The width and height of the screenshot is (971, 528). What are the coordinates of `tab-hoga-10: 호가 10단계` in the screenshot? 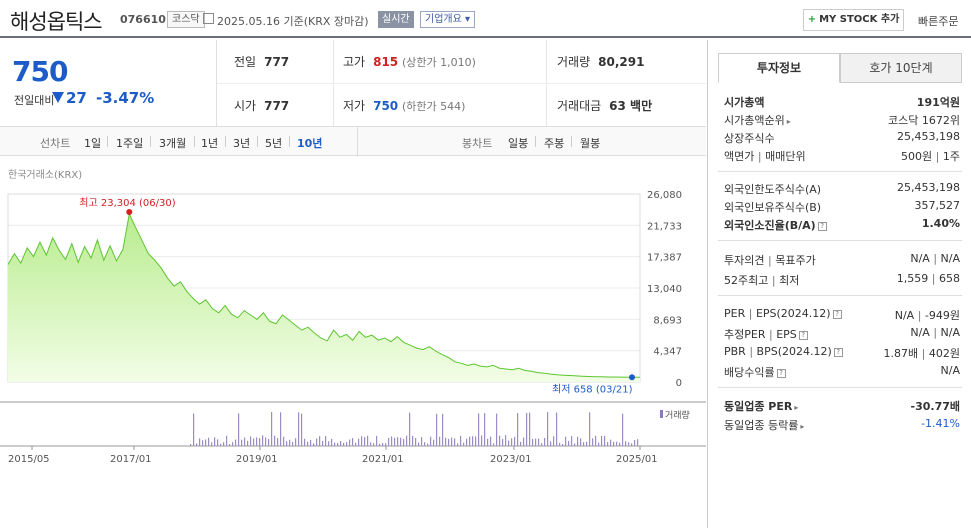 It's located at (901, 68).